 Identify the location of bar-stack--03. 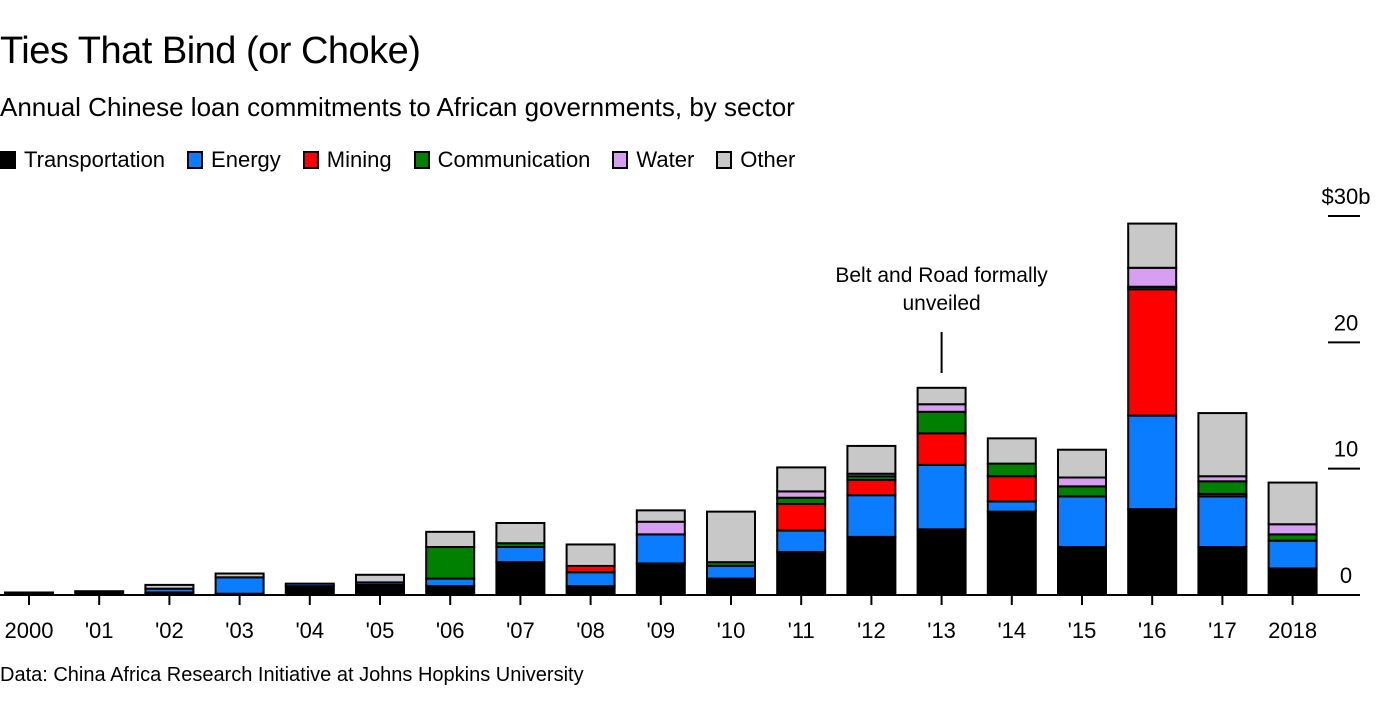
(239, 584).